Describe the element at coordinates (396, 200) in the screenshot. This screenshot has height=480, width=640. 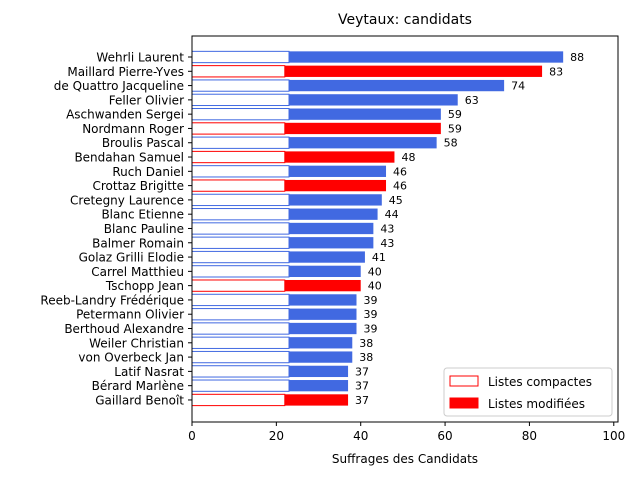
I see `data-label: 45` at that location.